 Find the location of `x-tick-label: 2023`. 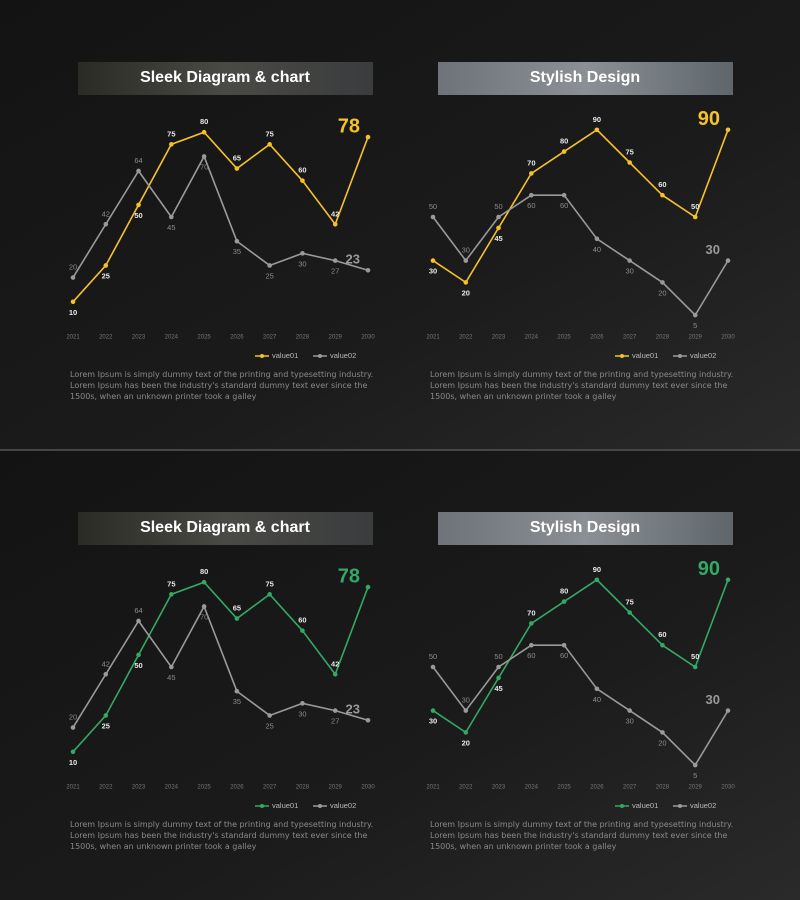

x-tick-label: 2023 is located at coordinates (499, 338).